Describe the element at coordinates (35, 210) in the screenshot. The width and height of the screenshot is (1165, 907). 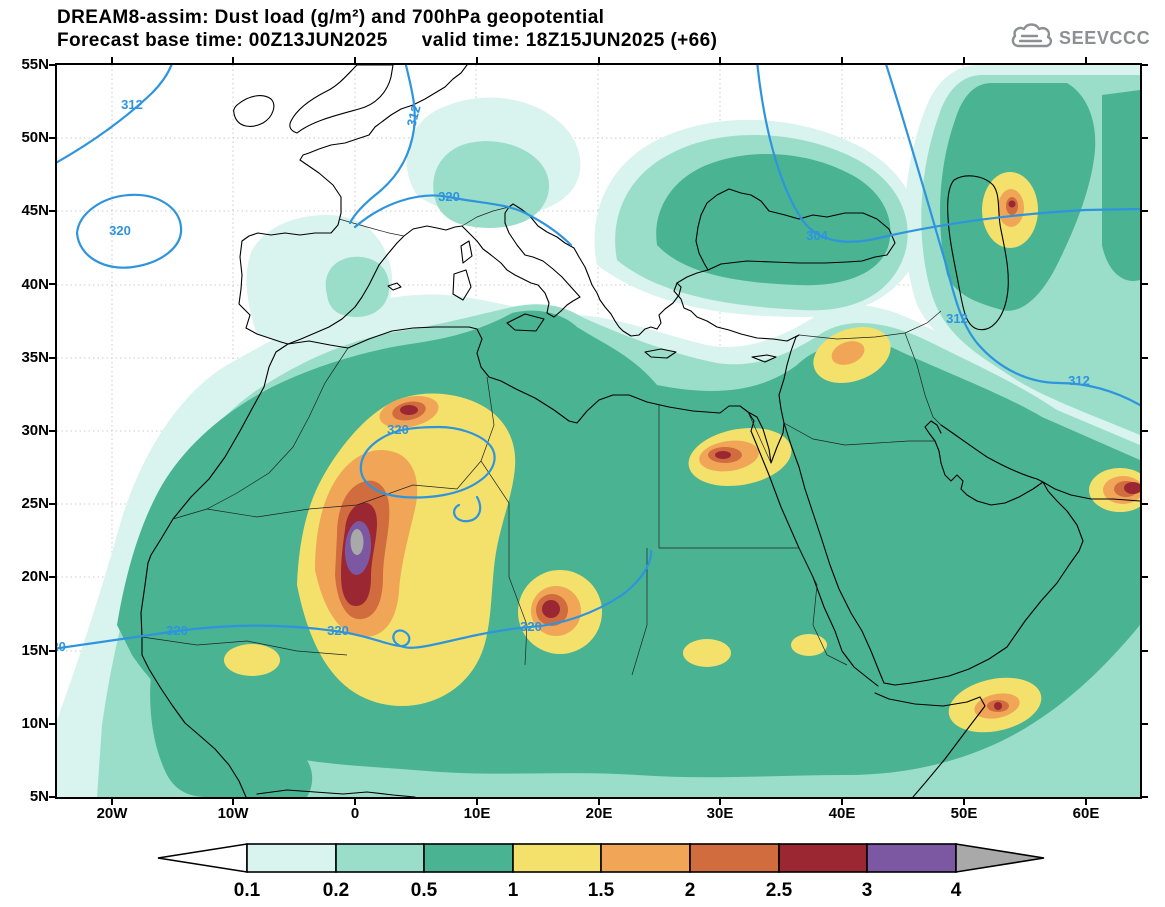
I see `lat-label: 45N` at that location.